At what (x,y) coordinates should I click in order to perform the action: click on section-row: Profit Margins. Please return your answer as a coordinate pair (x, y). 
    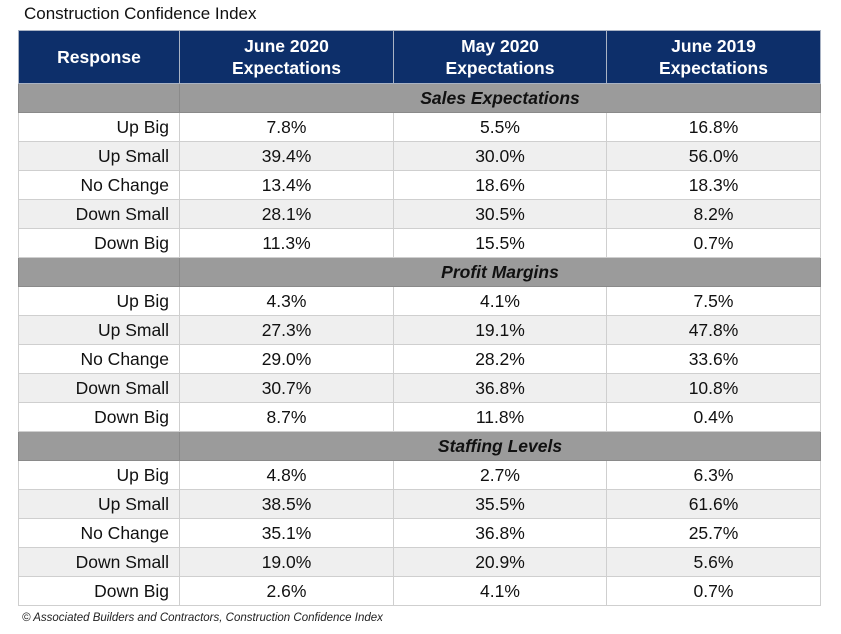
    Looking at the image, I should click on (419, 272).